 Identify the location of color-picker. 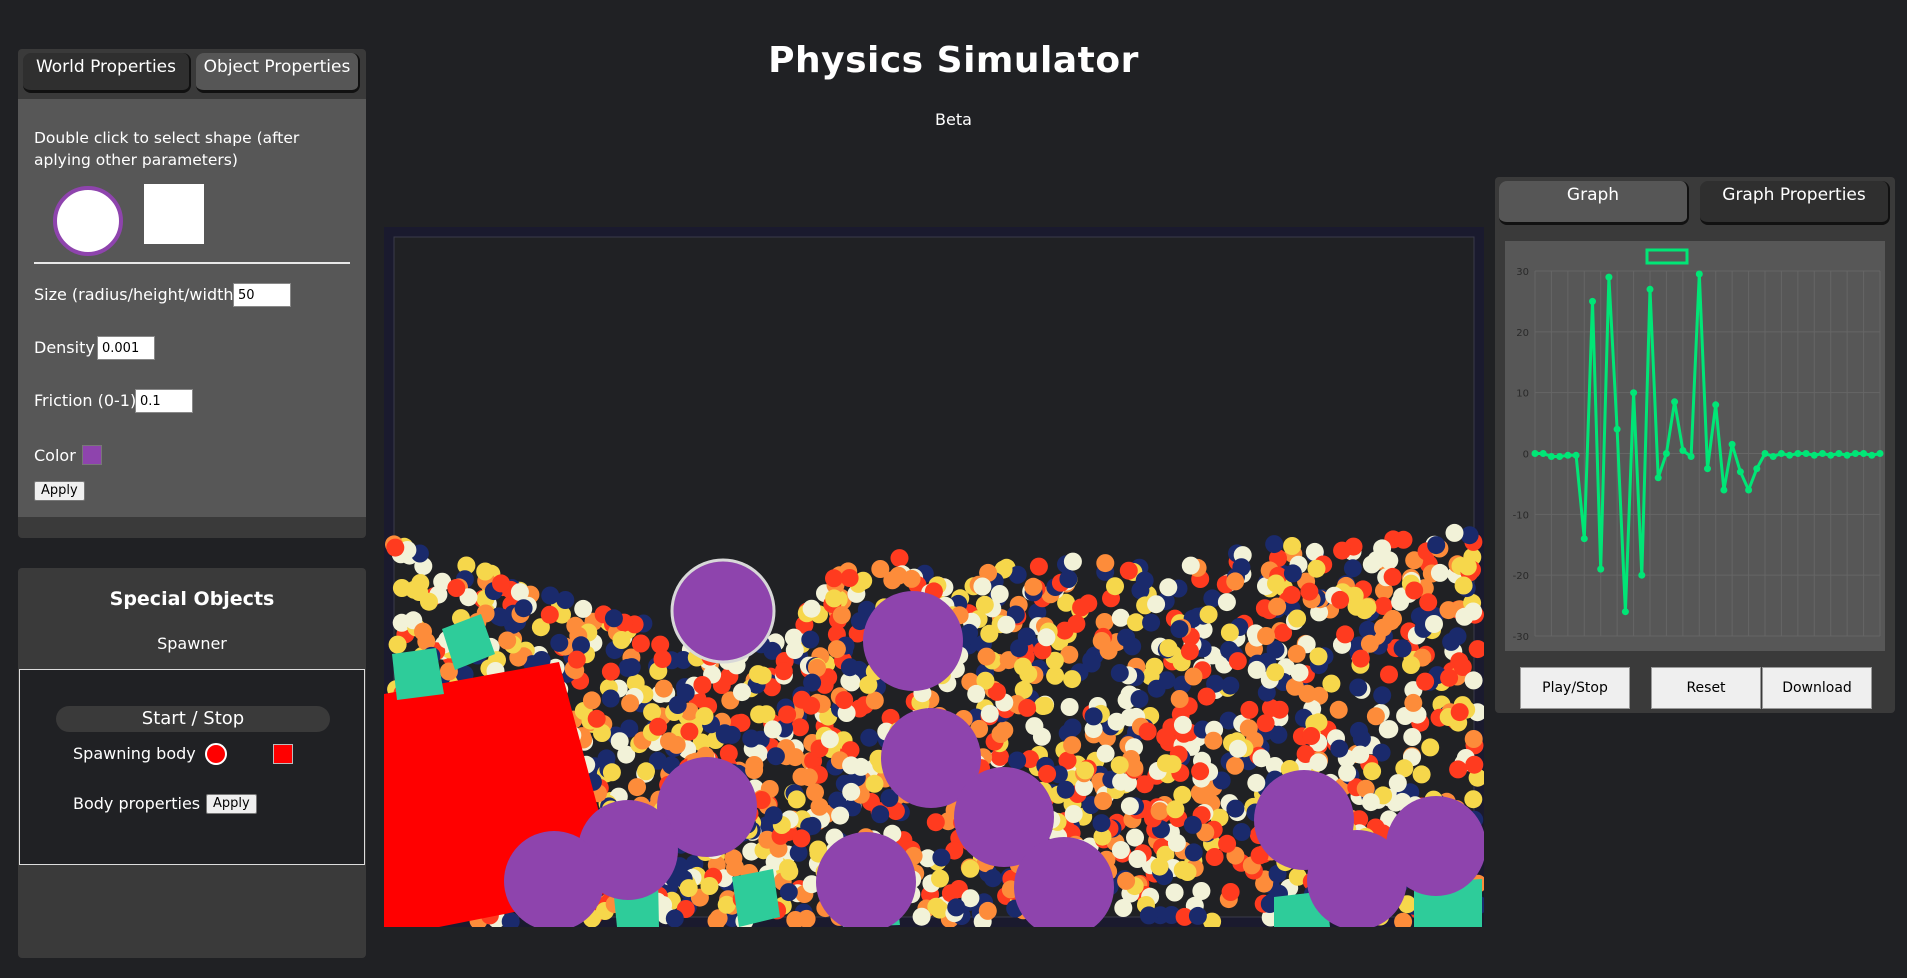
(92, 455).